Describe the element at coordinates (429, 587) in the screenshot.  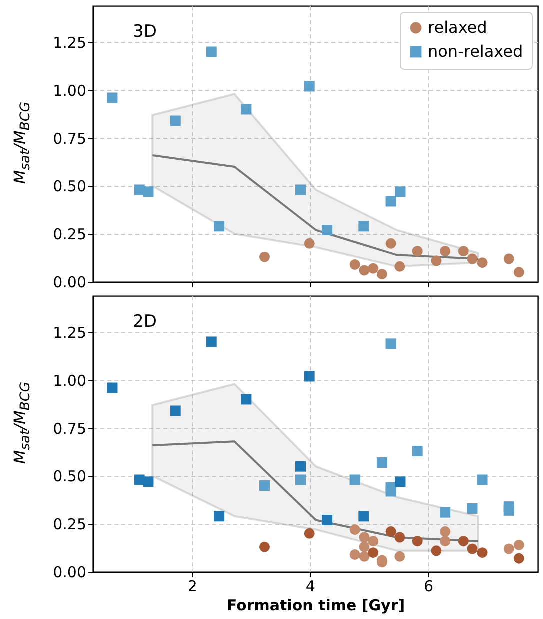
I see `x-tick-label: 6` at that location.